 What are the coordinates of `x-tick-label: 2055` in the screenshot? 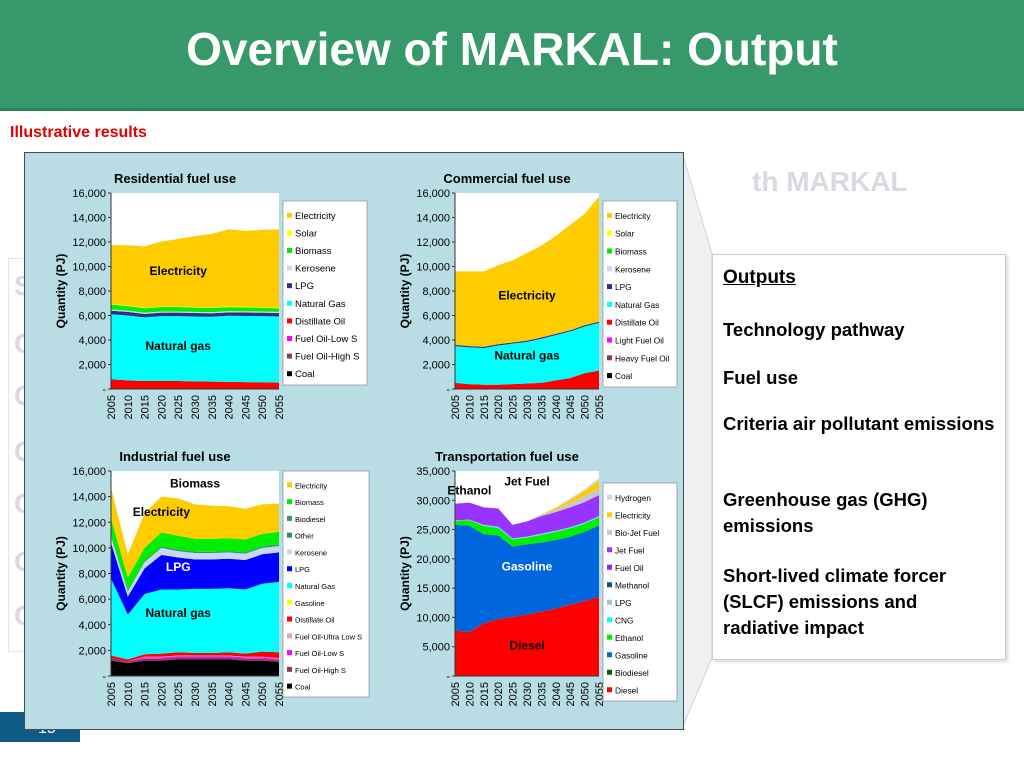 It's located at (600, 407).